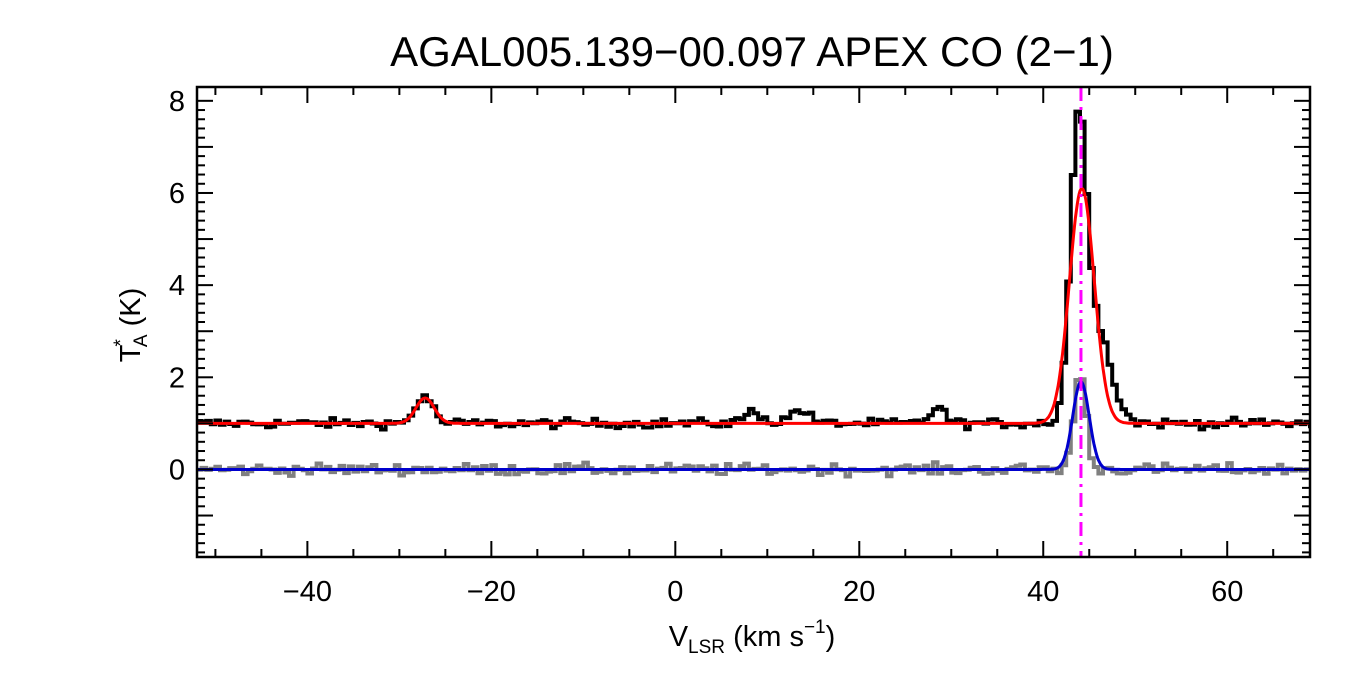 The image size is (1350, 675). What do you see at coordinates (307, 592) in the screenshot?
I see `x-tick-label: −40` at bounding box center [307, 592].